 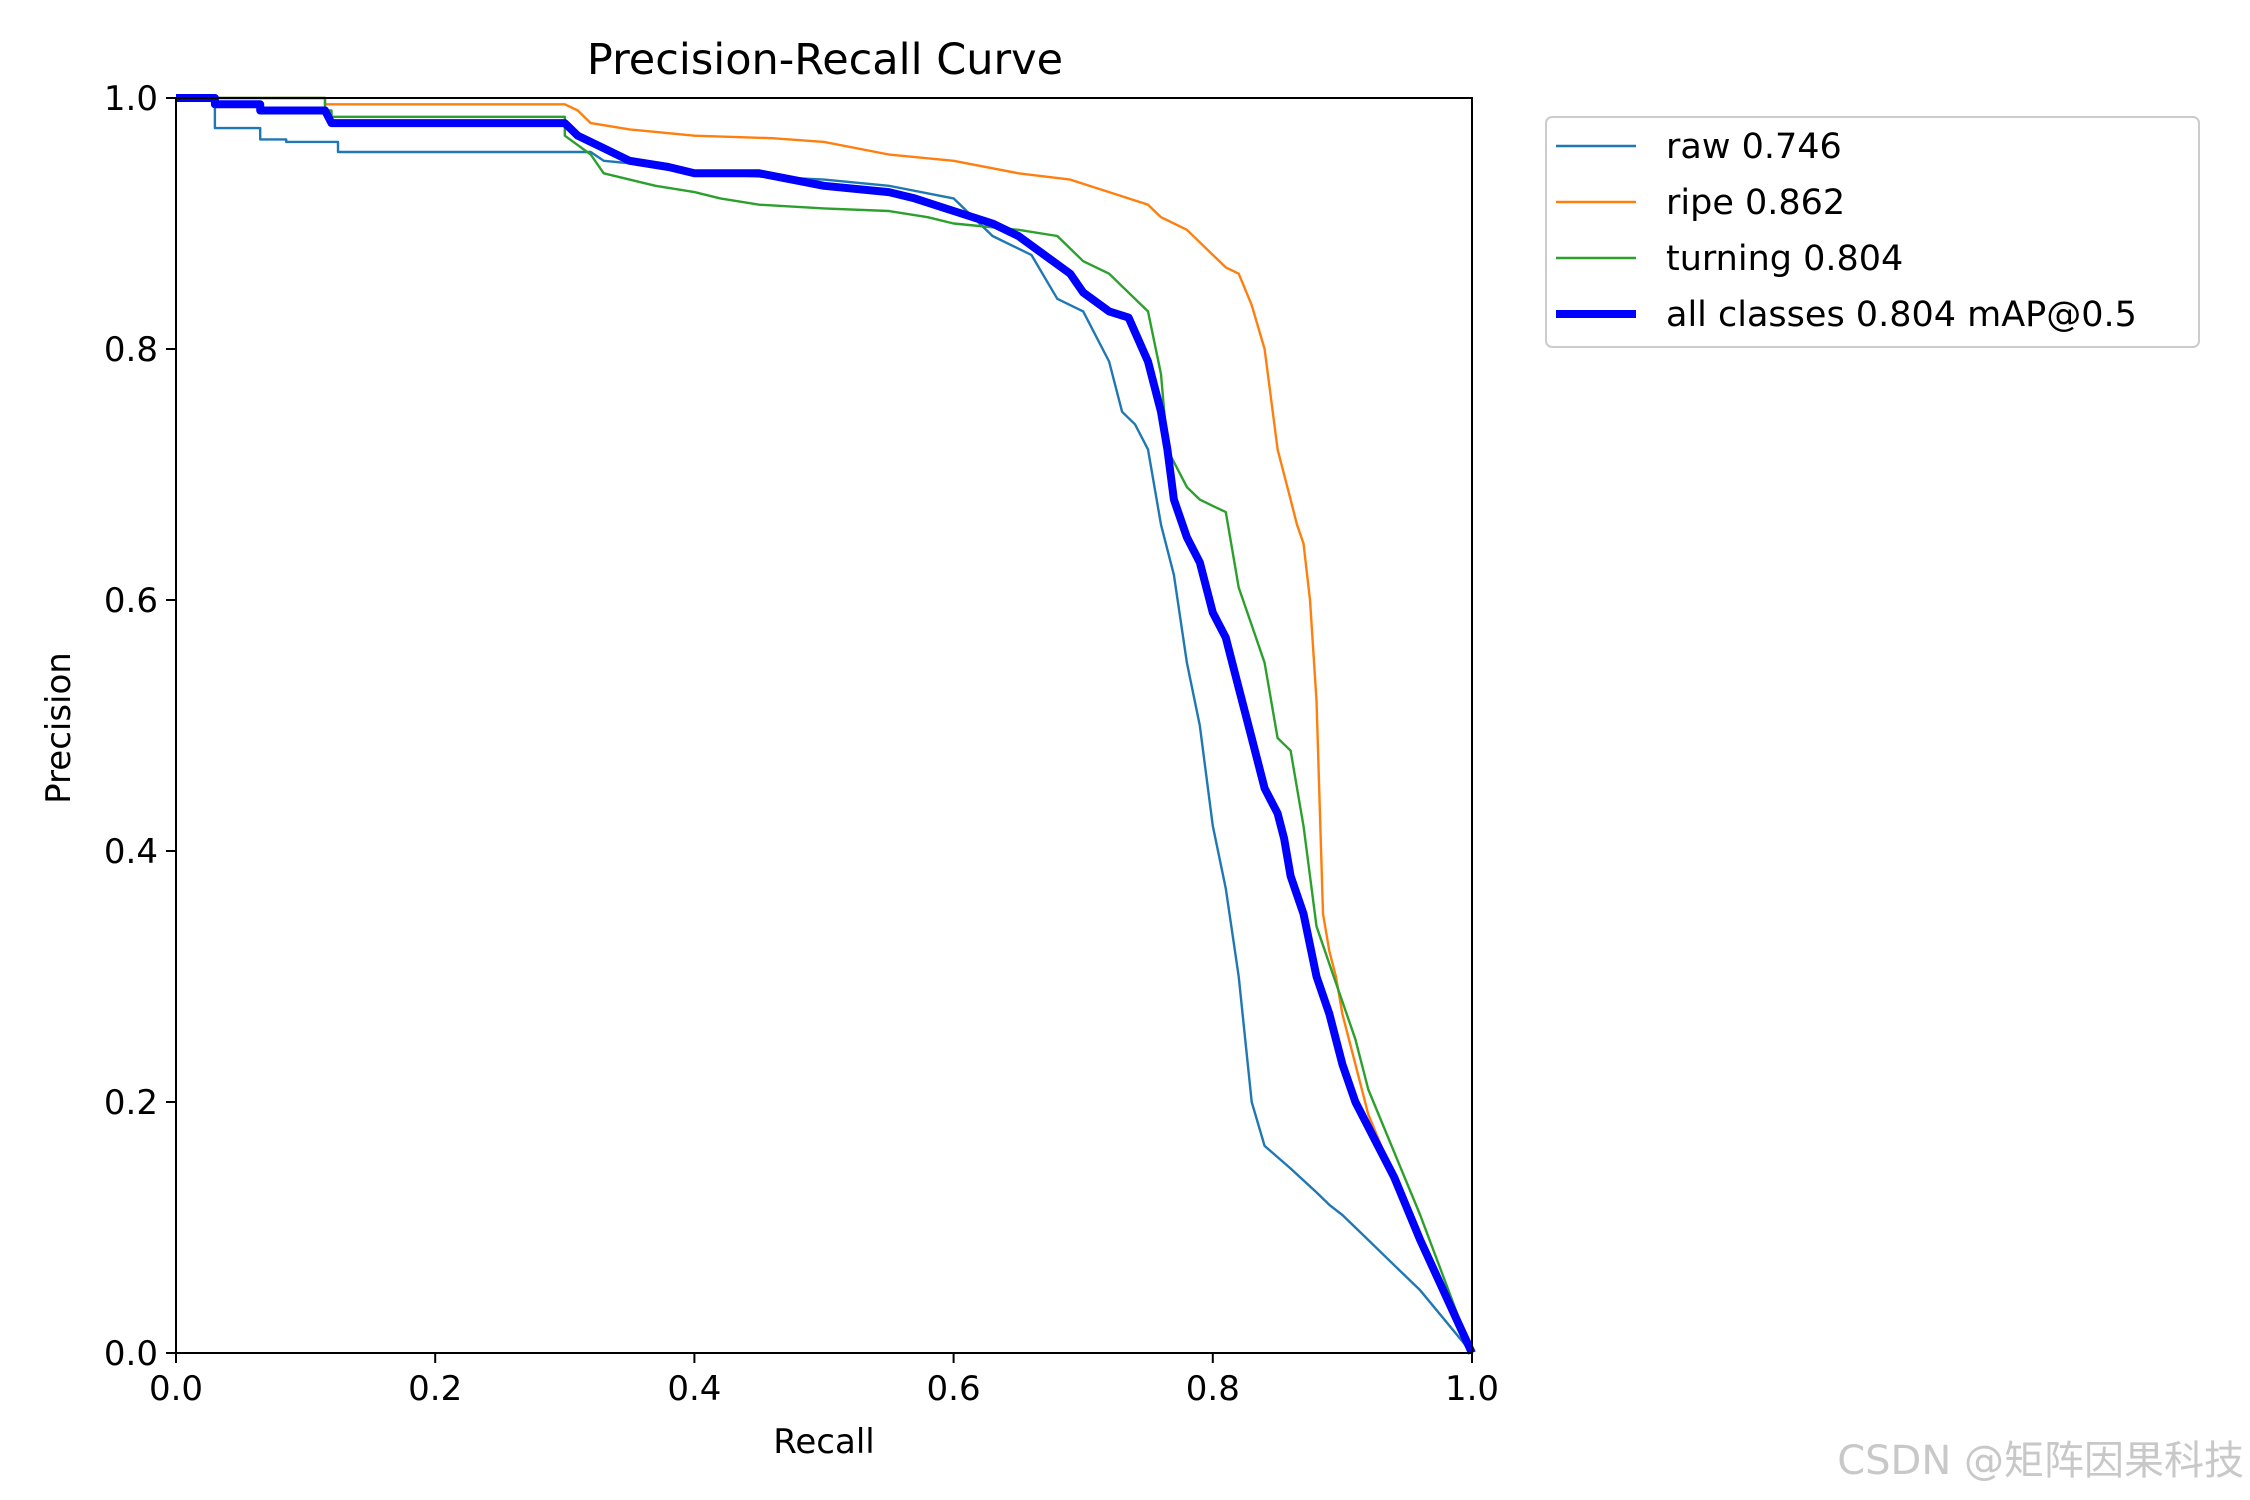 I want to click on legend-entry-label: raw 0.746, so click(x=1754, y=147).